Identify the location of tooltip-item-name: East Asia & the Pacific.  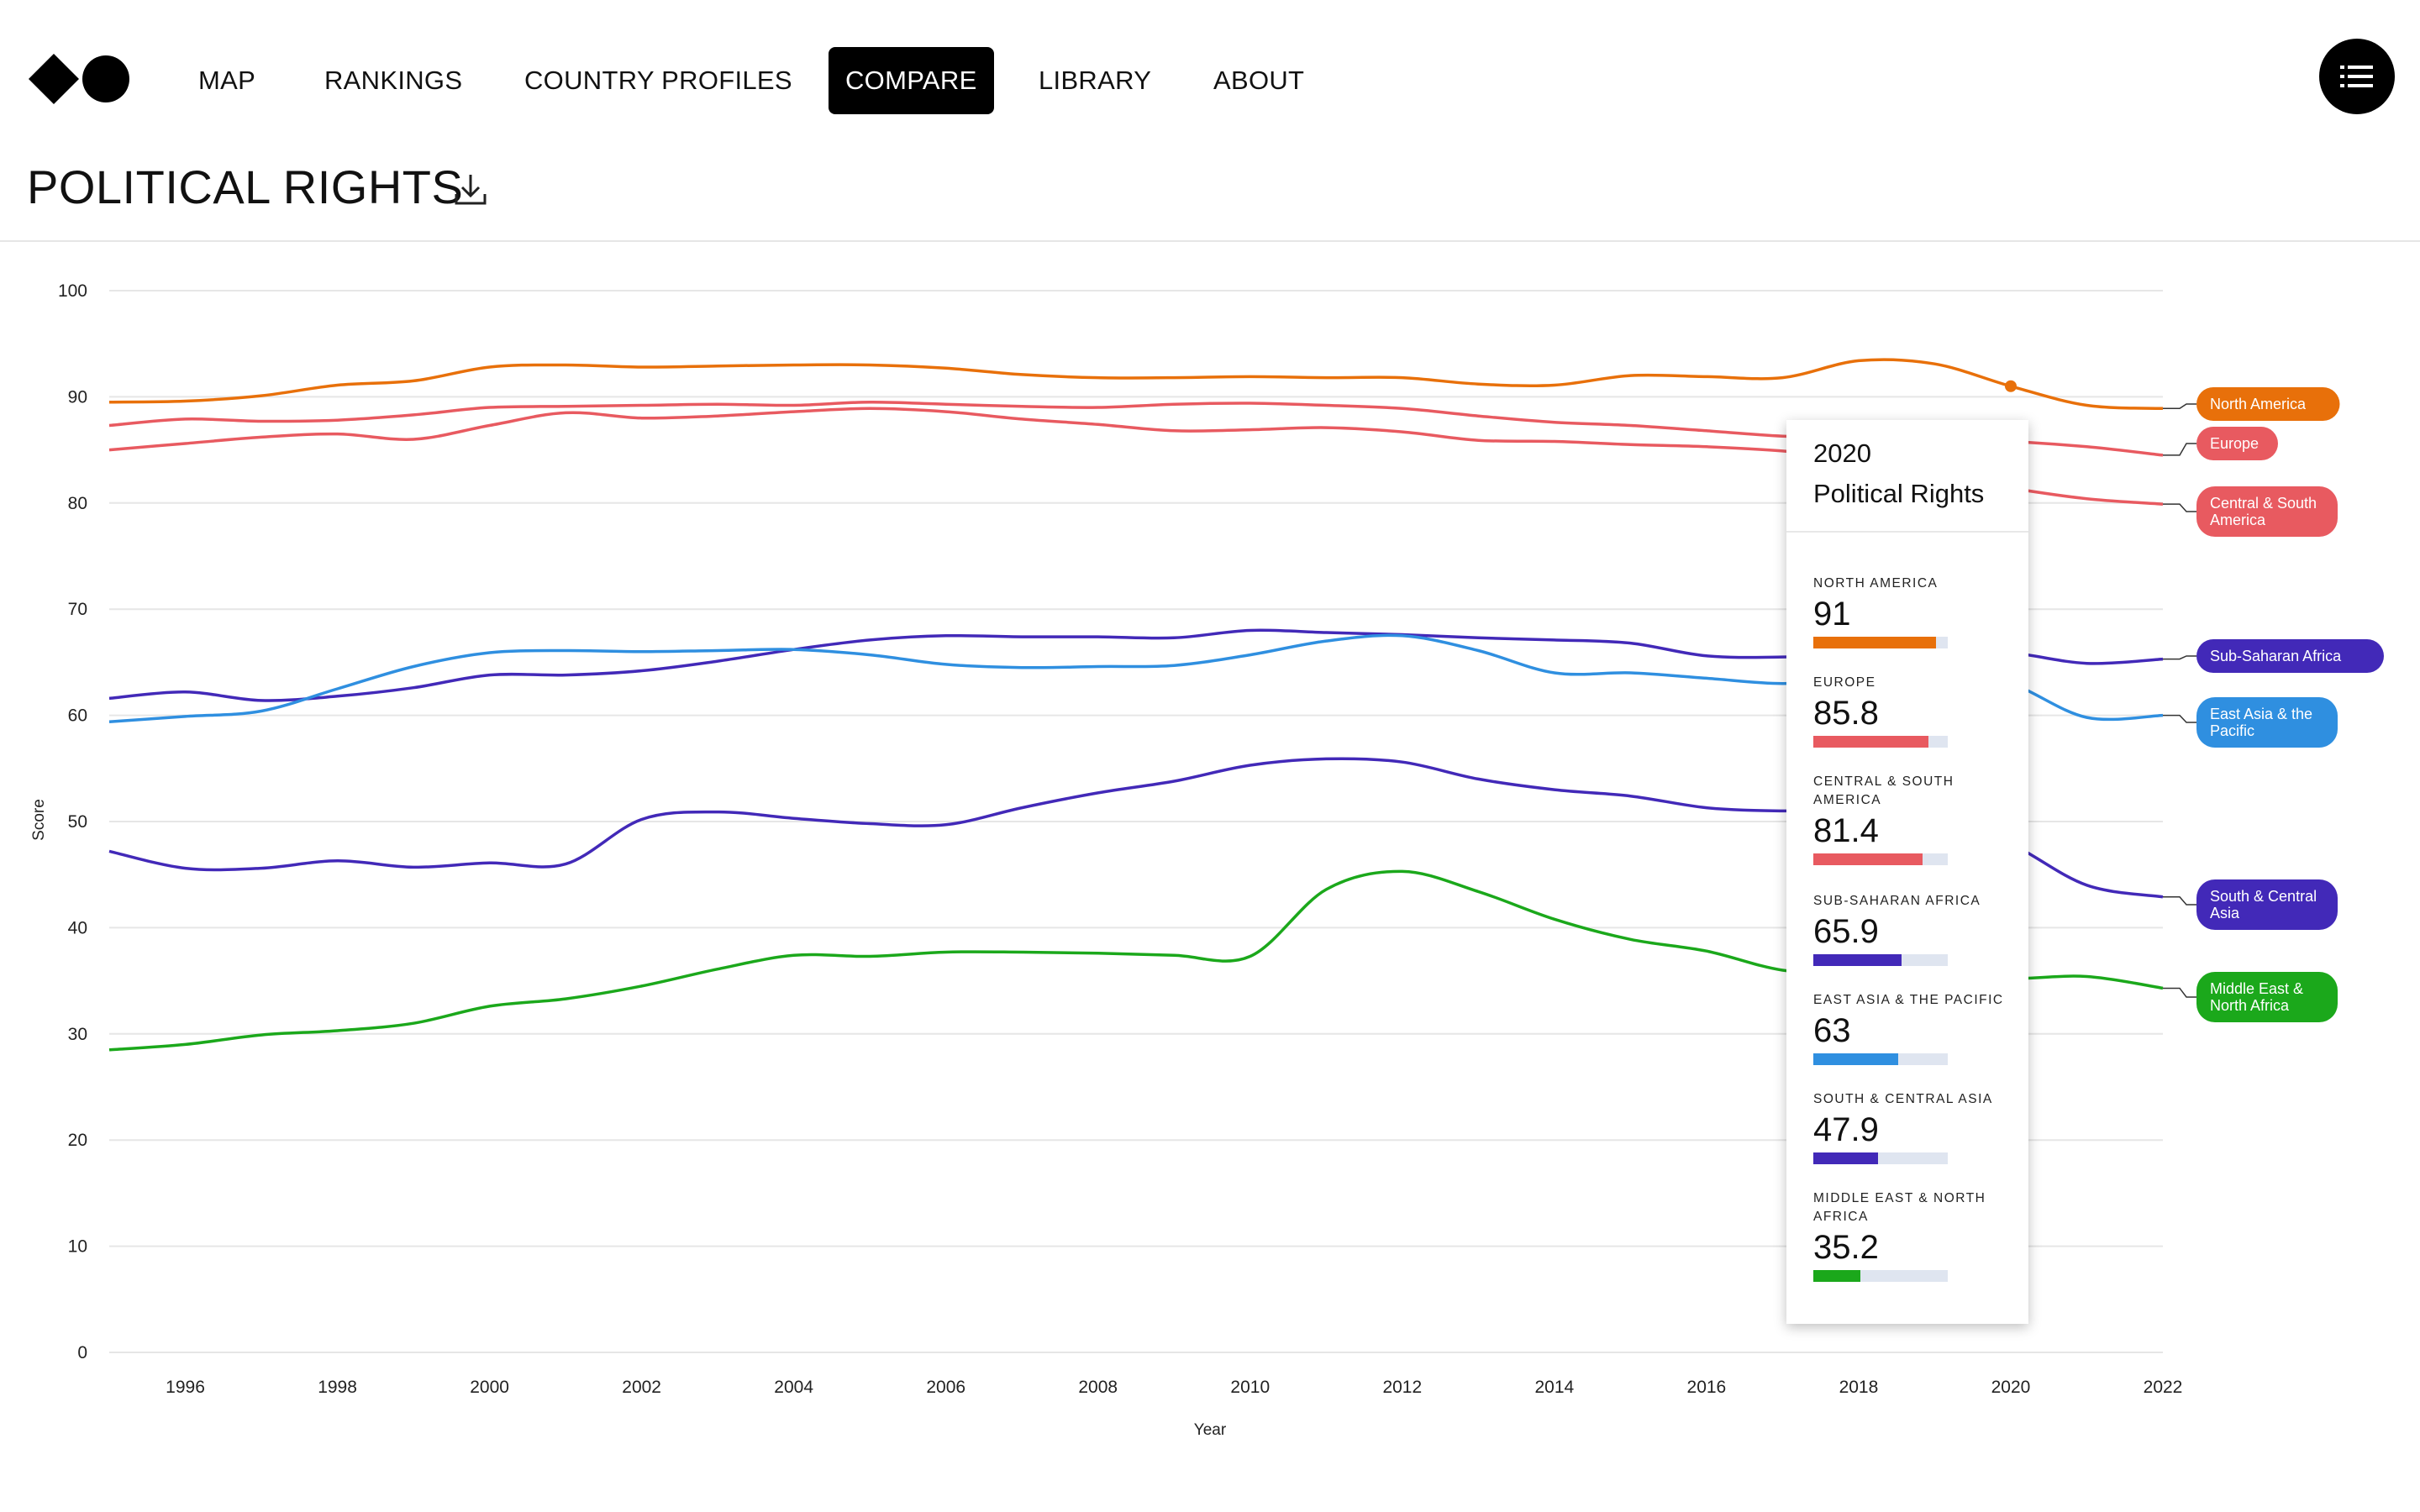
(1909, 1000).